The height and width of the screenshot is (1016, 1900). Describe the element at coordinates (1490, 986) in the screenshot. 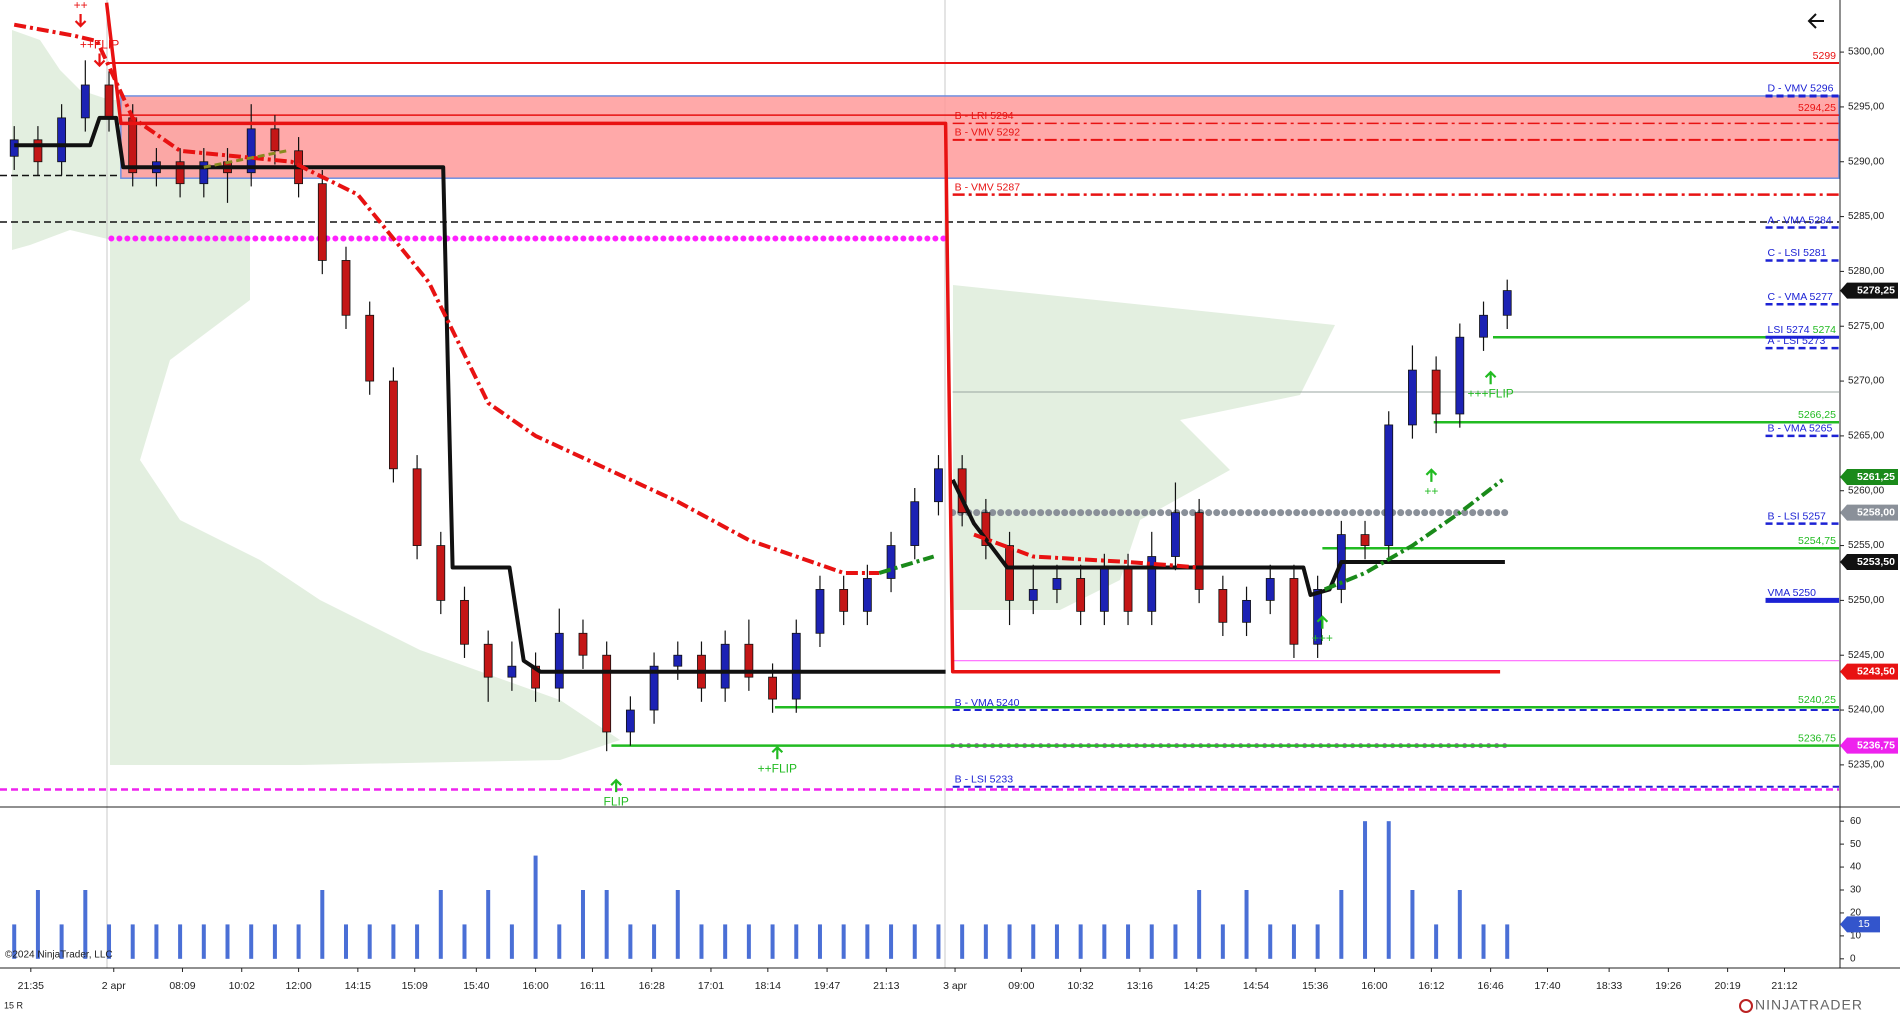

I see `x-tick-label: 16:46` at that location.